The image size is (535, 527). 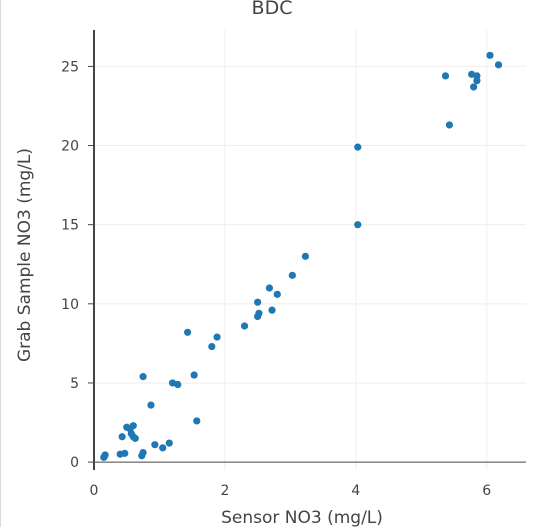 I want to click on chart-title: BDC, so click(x=272, y=9).